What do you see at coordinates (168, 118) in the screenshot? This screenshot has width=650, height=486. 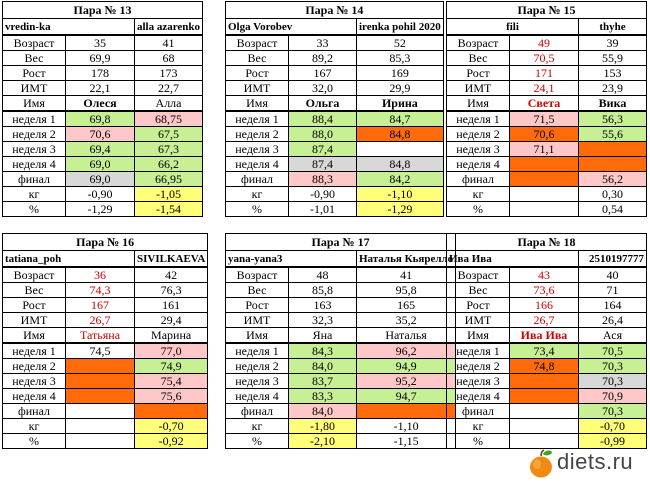 I see `cell: 68,75` at bounding box center [168, 118].